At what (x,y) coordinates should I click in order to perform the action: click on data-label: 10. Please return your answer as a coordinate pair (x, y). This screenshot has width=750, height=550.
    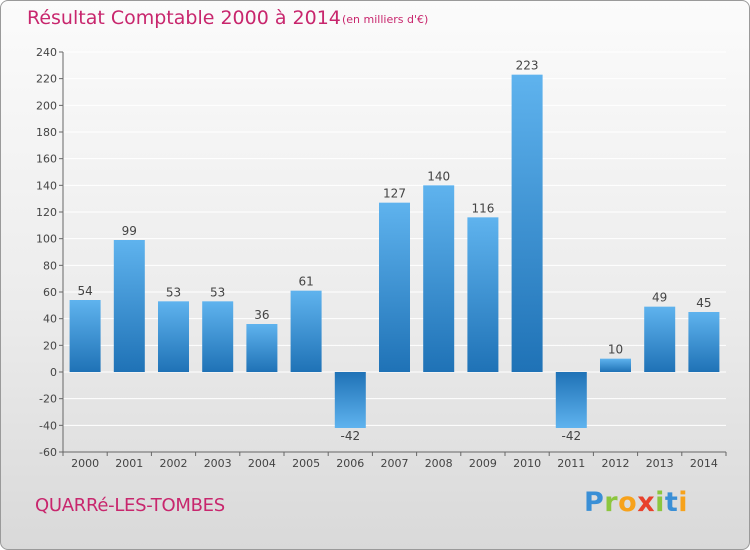
    Looking at the image, I should click on (615, 350).